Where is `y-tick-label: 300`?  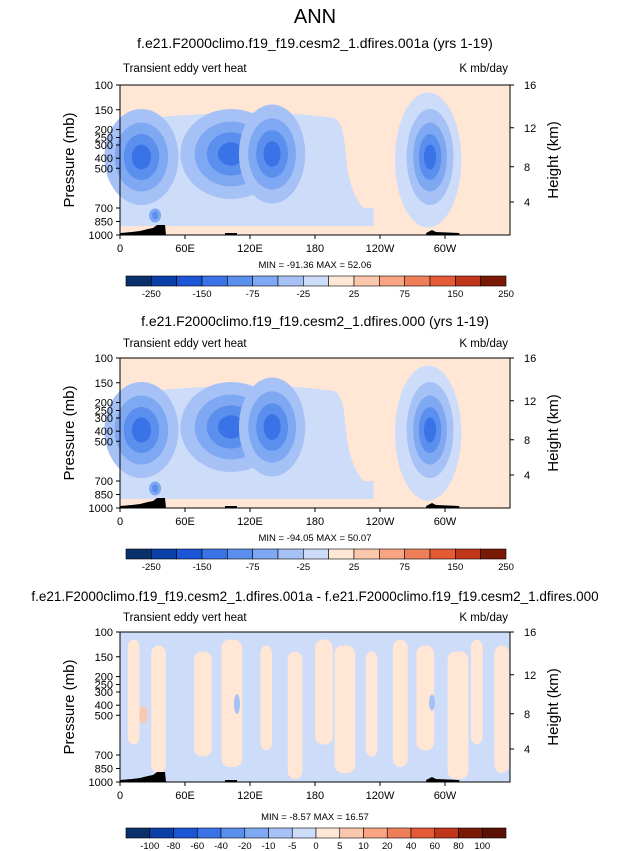 y-tick-label: 300 is located at coordinates (104, 146).